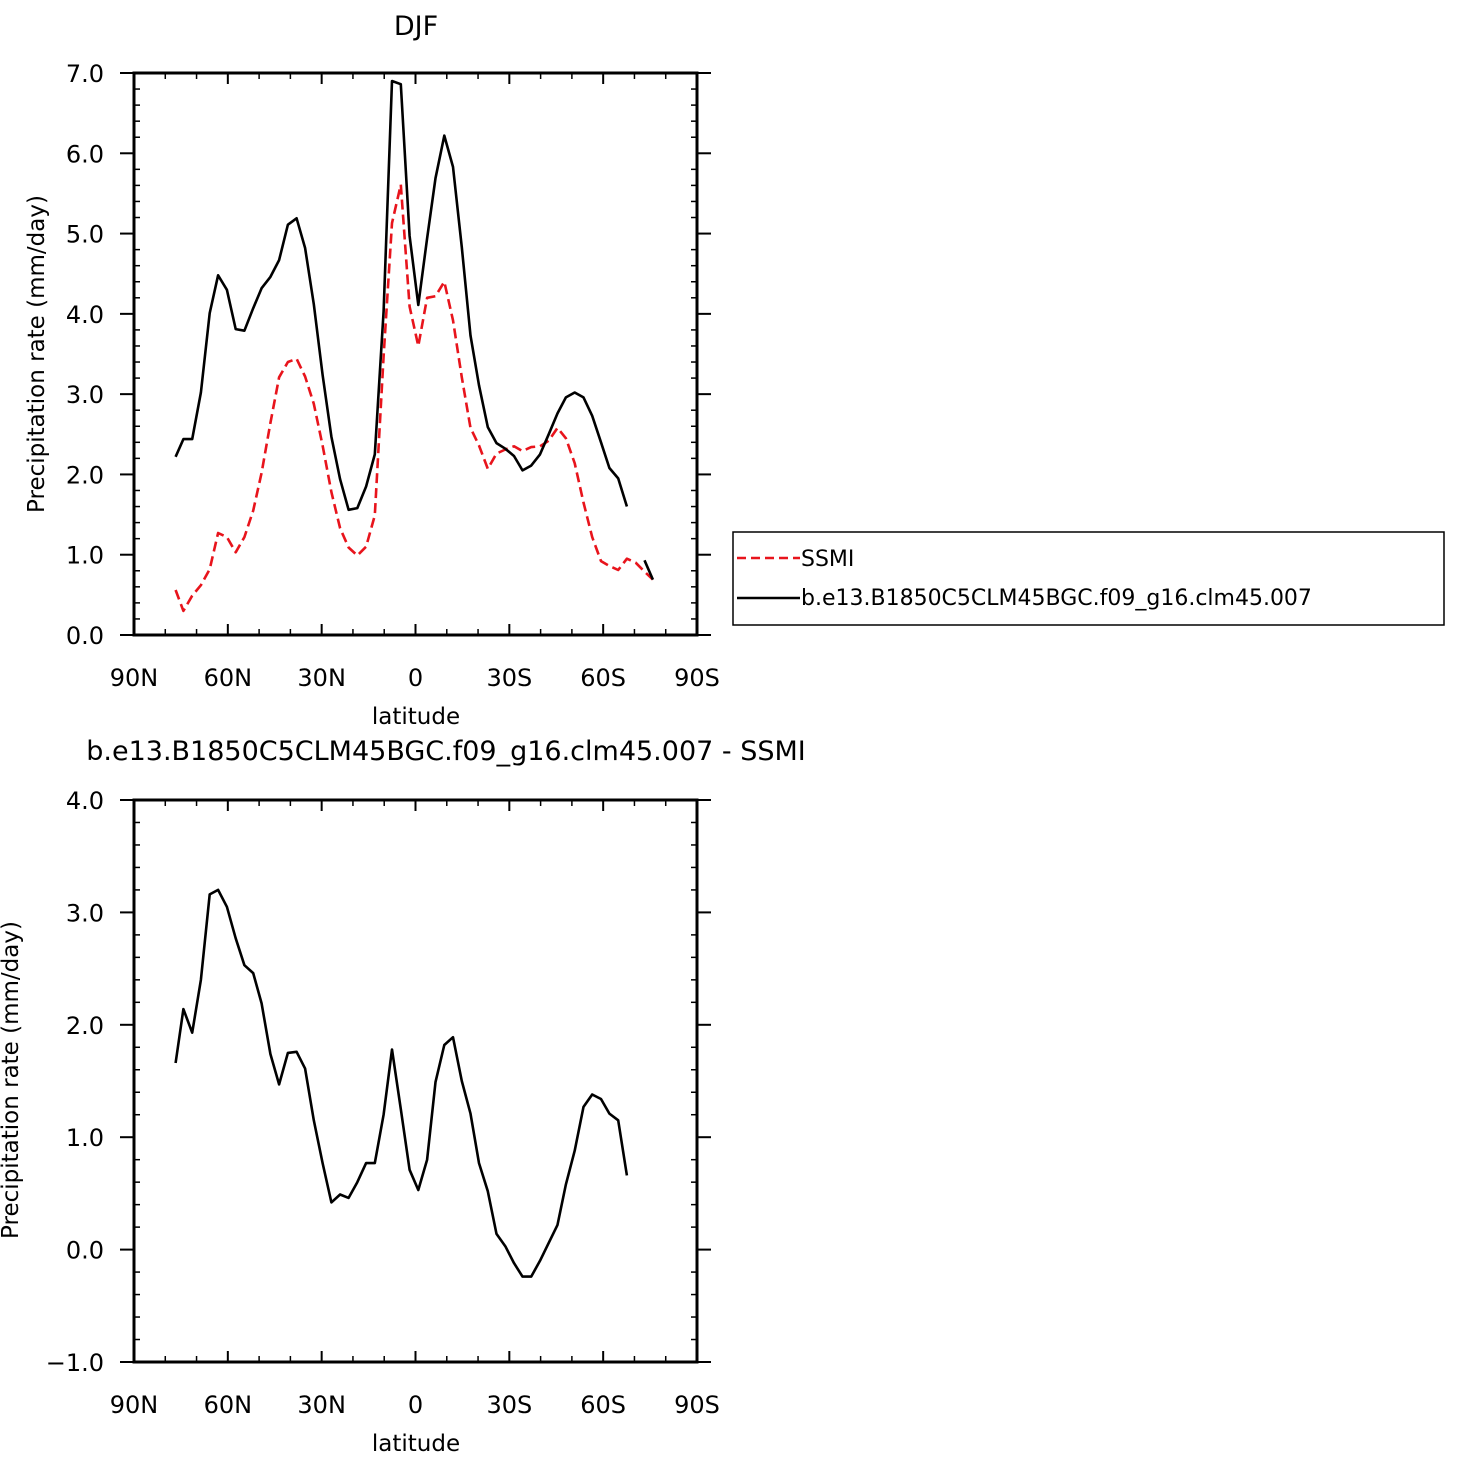 This screenshot has width=1466, height=1463. Describe the element at coordinates (414, 398) in the screenshot. I see `series-line-ssmi` at that location.